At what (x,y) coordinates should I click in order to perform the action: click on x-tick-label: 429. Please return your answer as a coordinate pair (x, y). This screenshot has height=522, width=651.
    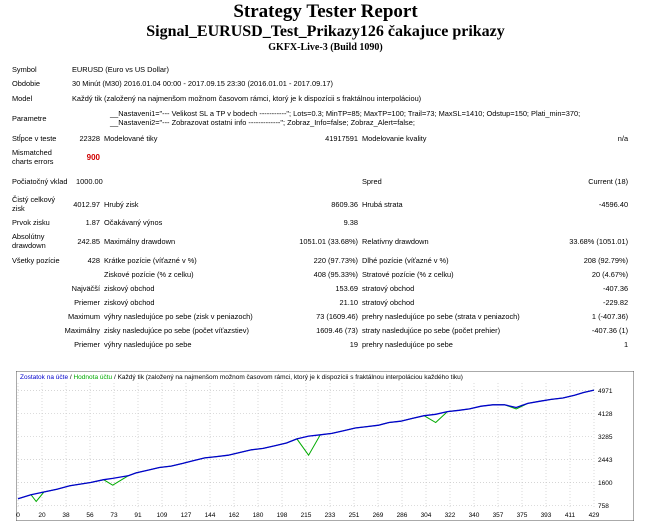
    Looking at the image, I should click on (594, 515).